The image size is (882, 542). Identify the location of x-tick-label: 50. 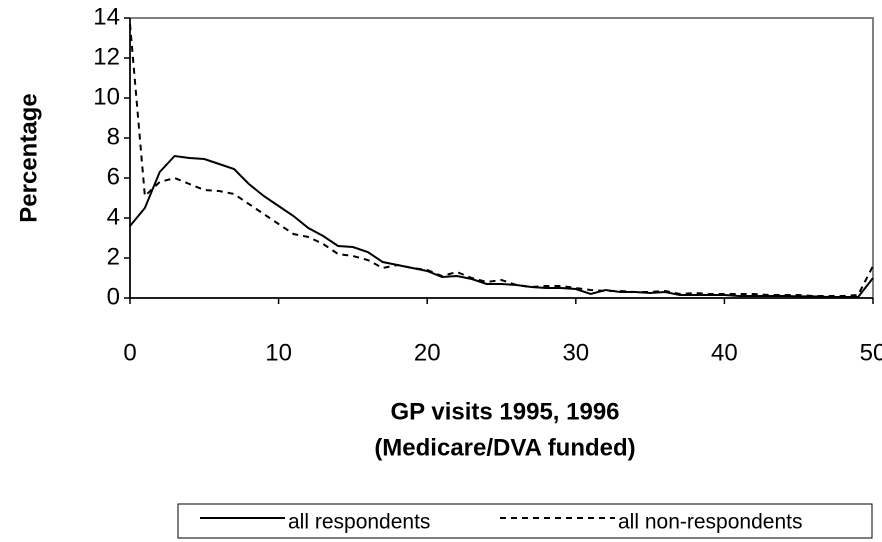
(871, 352).